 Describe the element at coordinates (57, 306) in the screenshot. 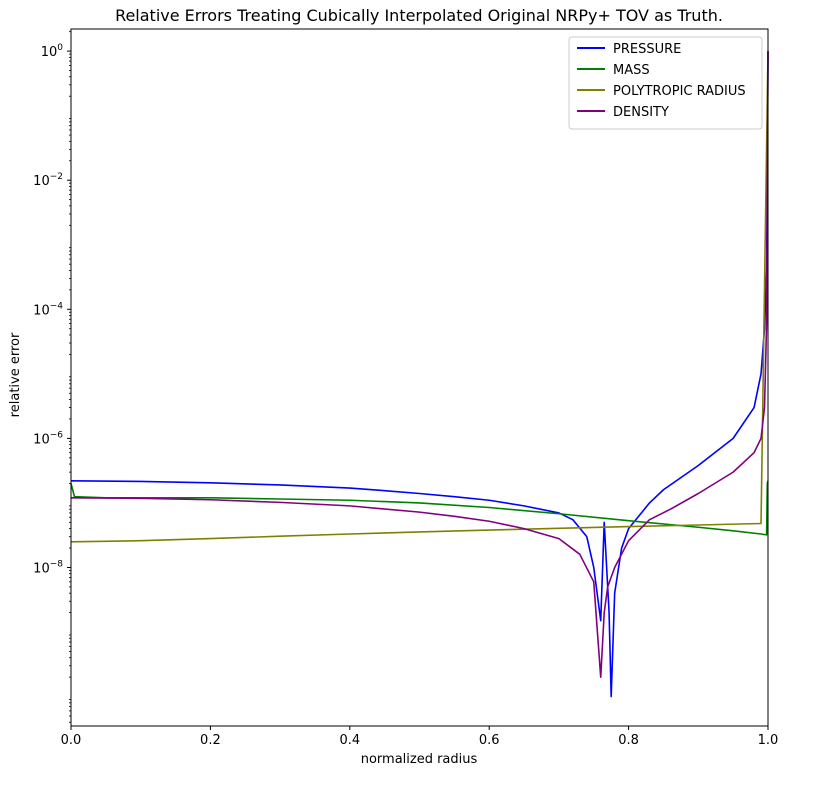

I see `y-tick-exponent: −4` at that location.